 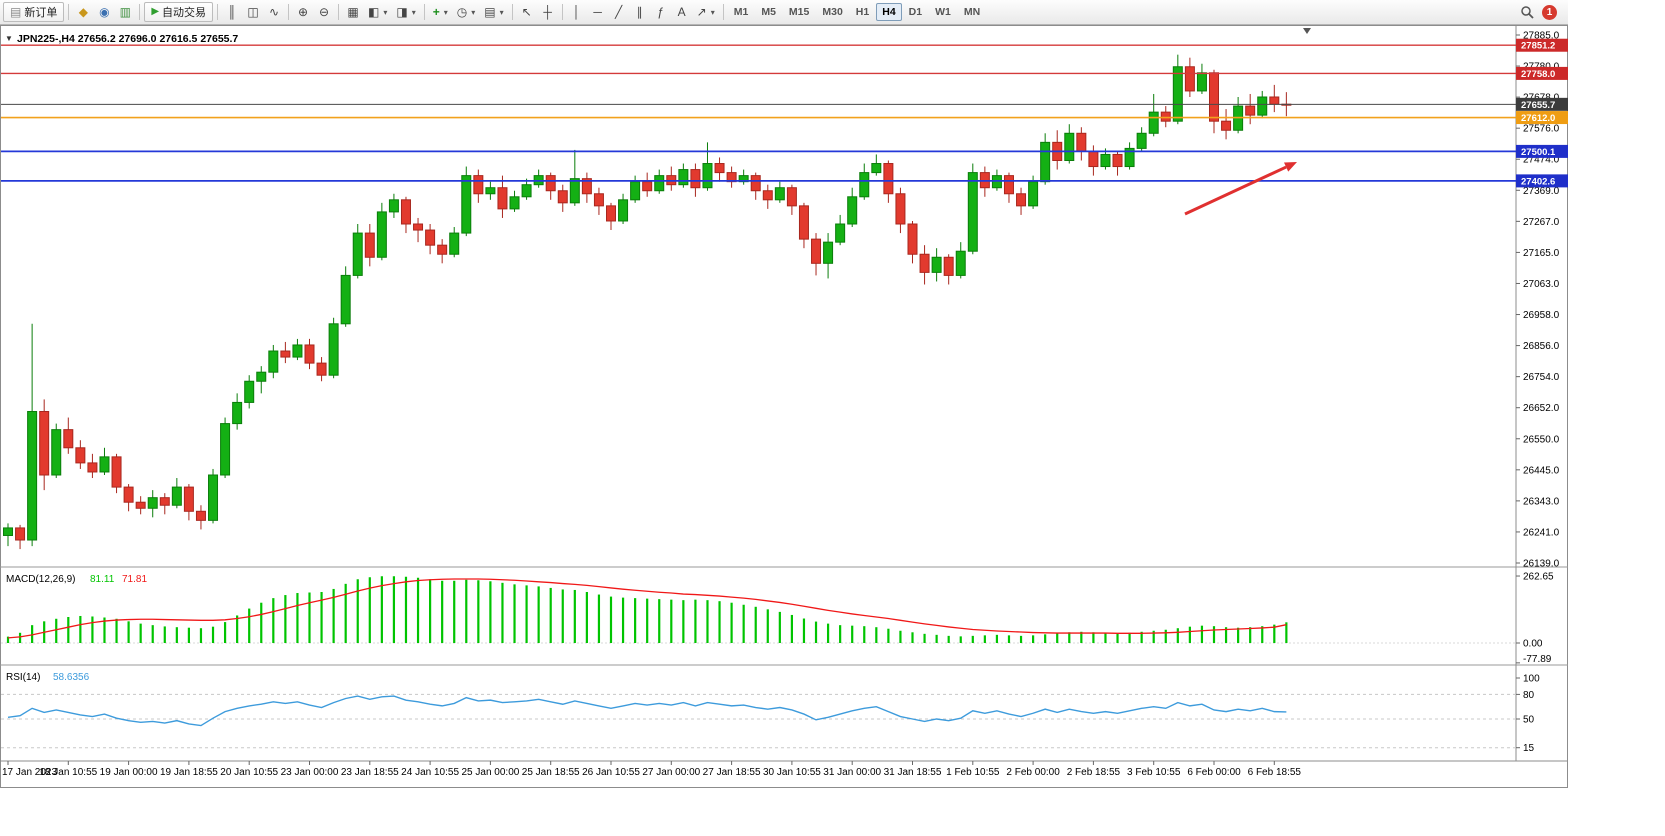 What do you see at coordinates (353, 12) in the screenshot?
I see `tile-windows-button: ▦` at bounding box center [353, 12].